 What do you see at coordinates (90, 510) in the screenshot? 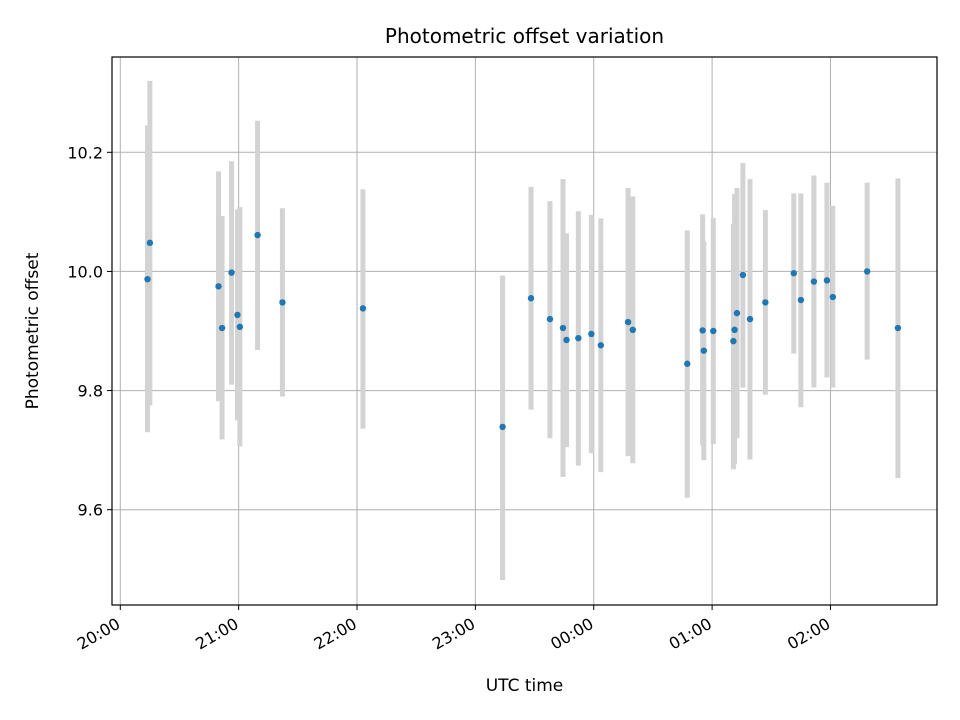
I see `y-tick-label: 9.6` at bounding box center [90, 510].